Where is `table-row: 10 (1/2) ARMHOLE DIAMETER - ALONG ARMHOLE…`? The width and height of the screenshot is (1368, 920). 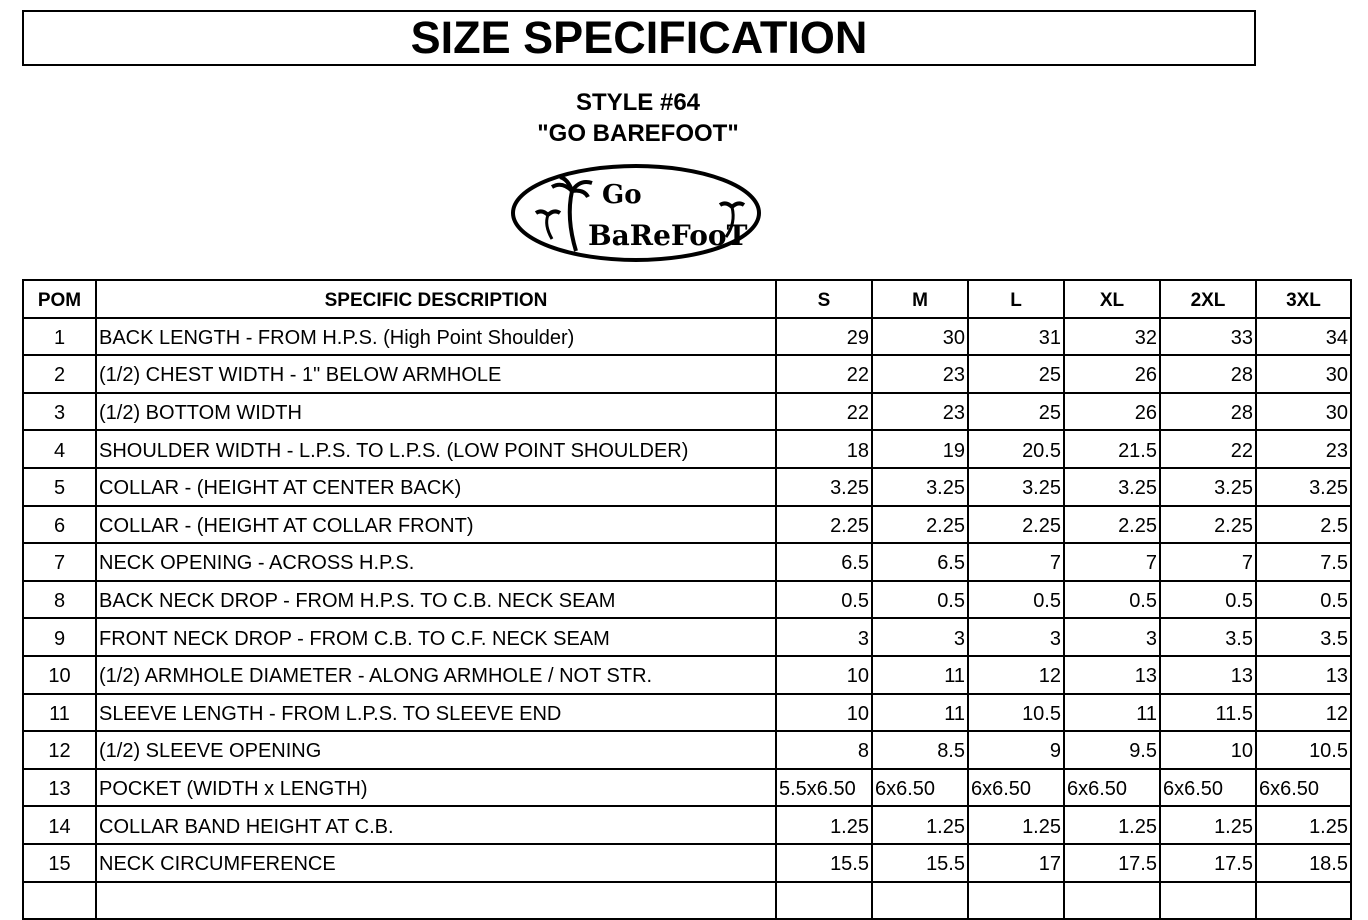
table-row: 10 (1/2) ARMHOLE DIAMETER - ALONG ARMHOLE… is located at coordinates (687, 674).